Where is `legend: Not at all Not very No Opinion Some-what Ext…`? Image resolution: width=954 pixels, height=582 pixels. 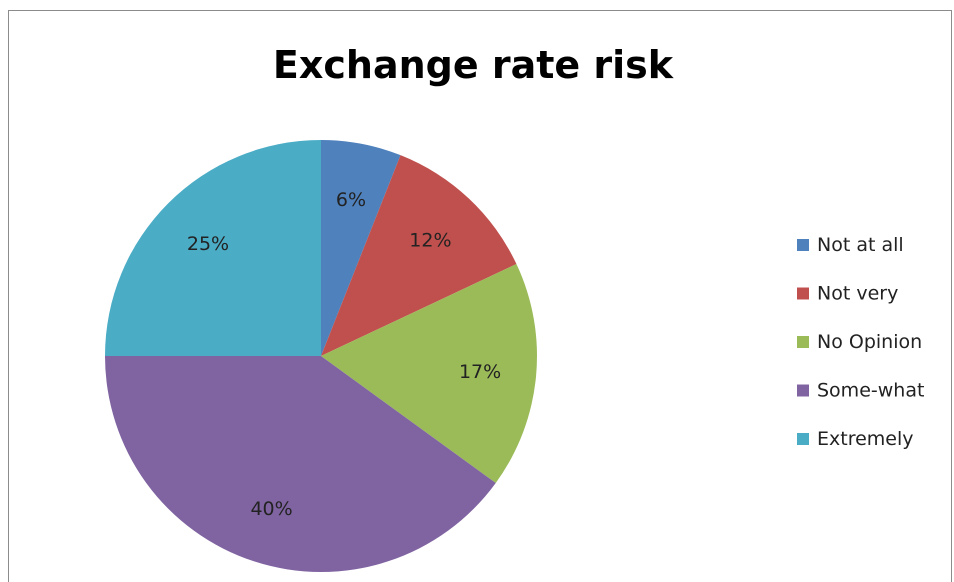 legend: Not at all Not very No Opinion Some-what Ext… is located at coordinates (860, 342).